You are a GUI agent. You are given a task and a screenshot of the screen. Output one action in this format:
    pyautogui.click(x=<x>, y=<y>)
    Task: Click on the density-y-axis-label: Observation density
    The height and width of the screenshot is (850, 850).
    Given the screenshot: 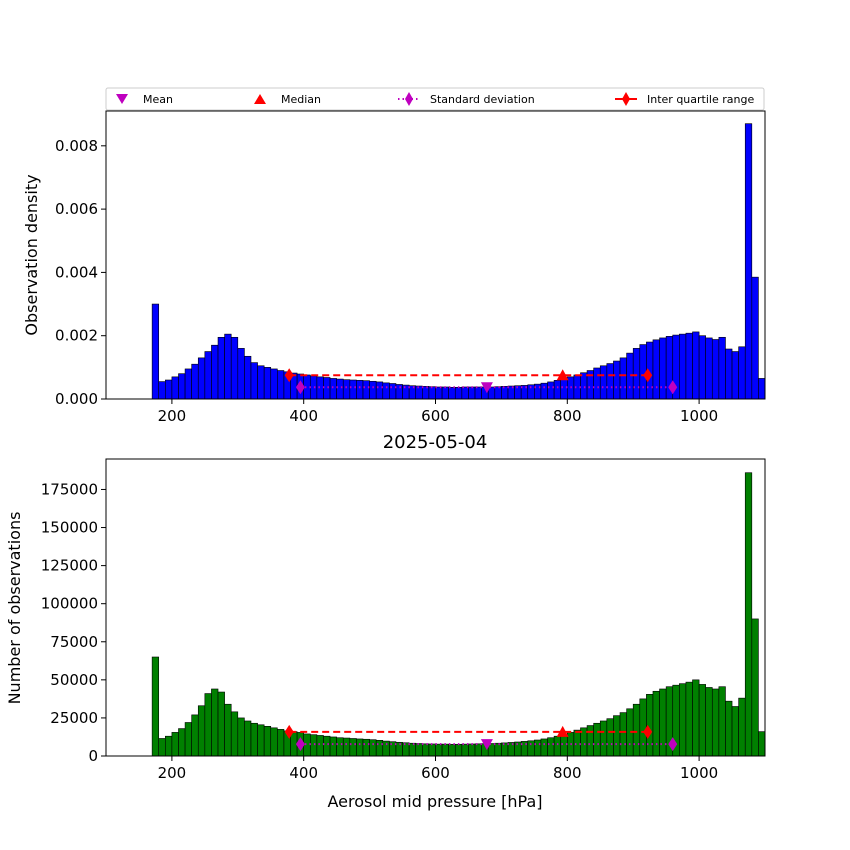 What is the action you would take?
    pyautogui.click(x=31, y=254)
    